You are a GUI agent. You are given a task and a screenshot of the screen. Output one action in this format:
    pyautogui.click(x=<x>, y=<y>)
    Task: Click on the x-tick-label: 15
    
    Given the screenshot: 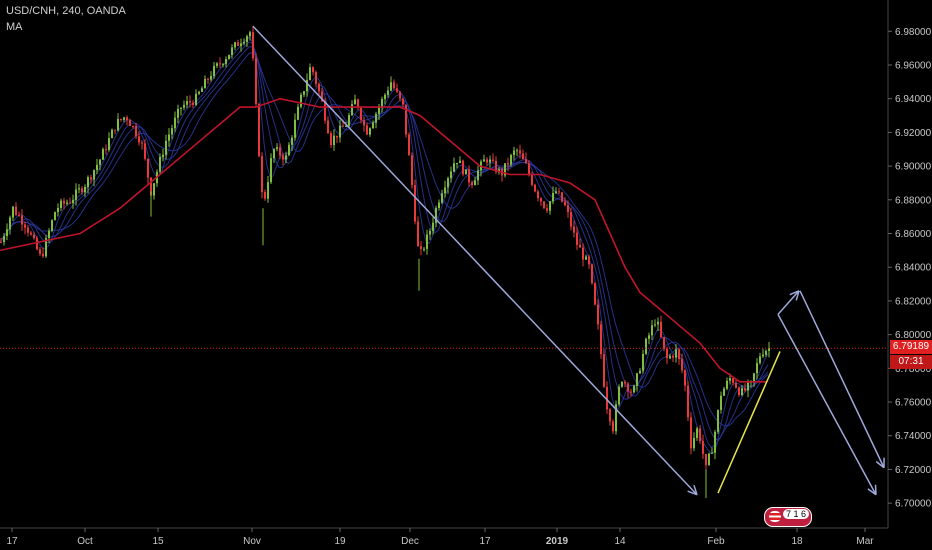 What is the action you would take?
    pyautogui.click(x=158, y=541)
    